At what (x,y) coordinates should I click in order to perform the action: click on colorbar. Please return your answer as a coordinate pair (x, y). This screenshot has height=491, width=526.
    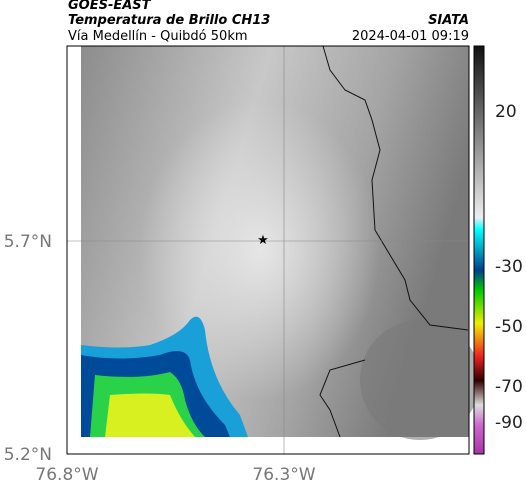
    Looking at the image, I should click on (479, 250).